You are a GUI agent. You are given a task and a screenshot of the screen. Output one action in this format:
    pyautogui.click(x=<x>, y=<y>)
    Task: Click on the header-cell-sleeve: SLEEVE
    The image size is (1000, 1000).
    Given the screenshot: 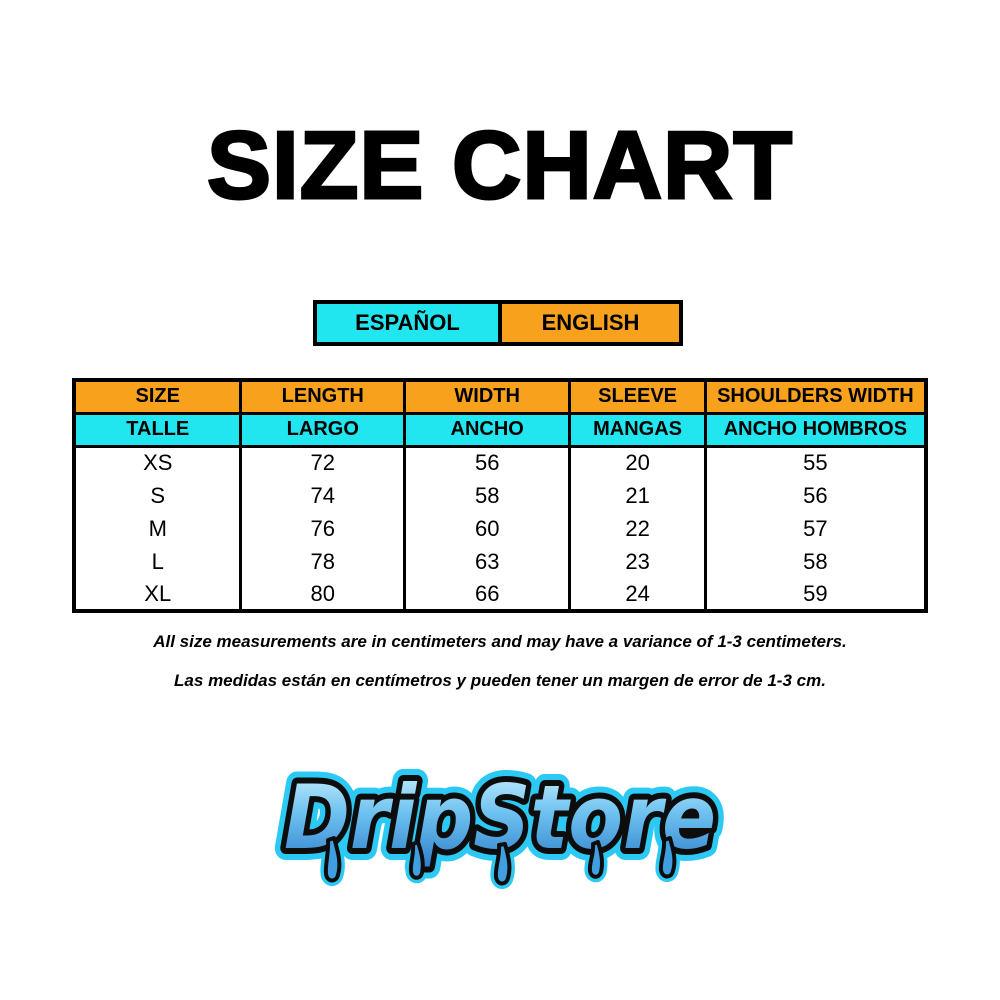 What is the action you would take?
    pyautogui.click(x=637, y=397)
    